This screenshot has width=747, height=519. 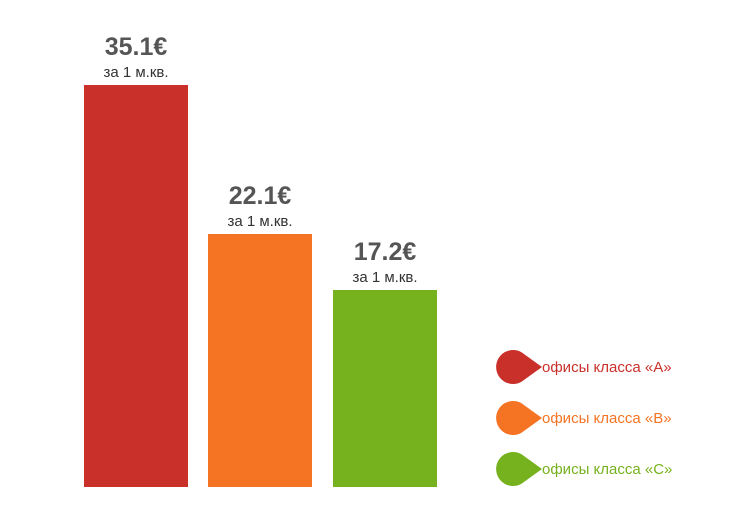 What do you see at coordinates (607, 367) in the screenshot?
I see `legend-label-1: офисы класса «A»` at bounding box center [607, 367].